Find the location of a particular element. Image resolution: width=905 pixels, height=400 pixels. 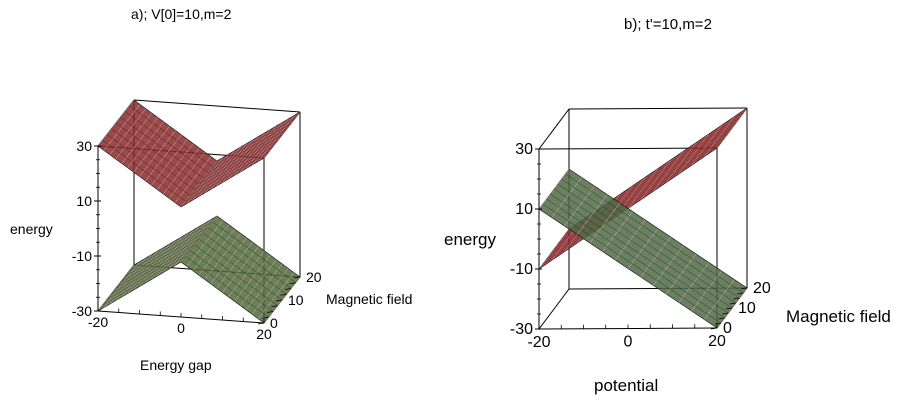

chart-a-ylabel: Magnetic field is located at coordinates (369, 299).